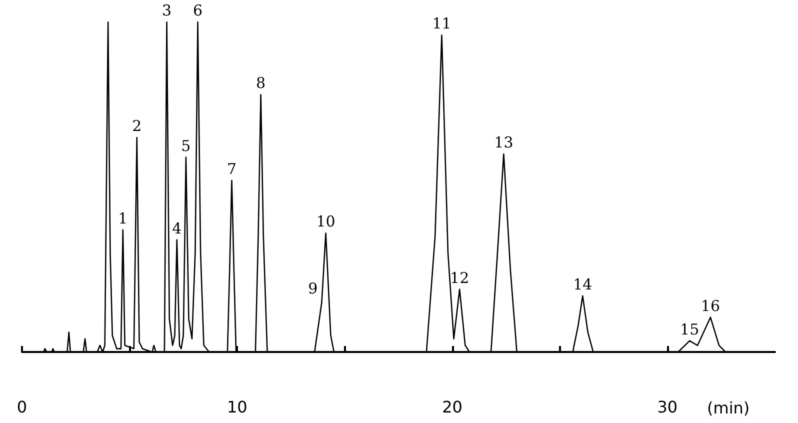  Describe the element at coordinates (186, 145) in the screenshot. I see `annotation: 5` at that location.